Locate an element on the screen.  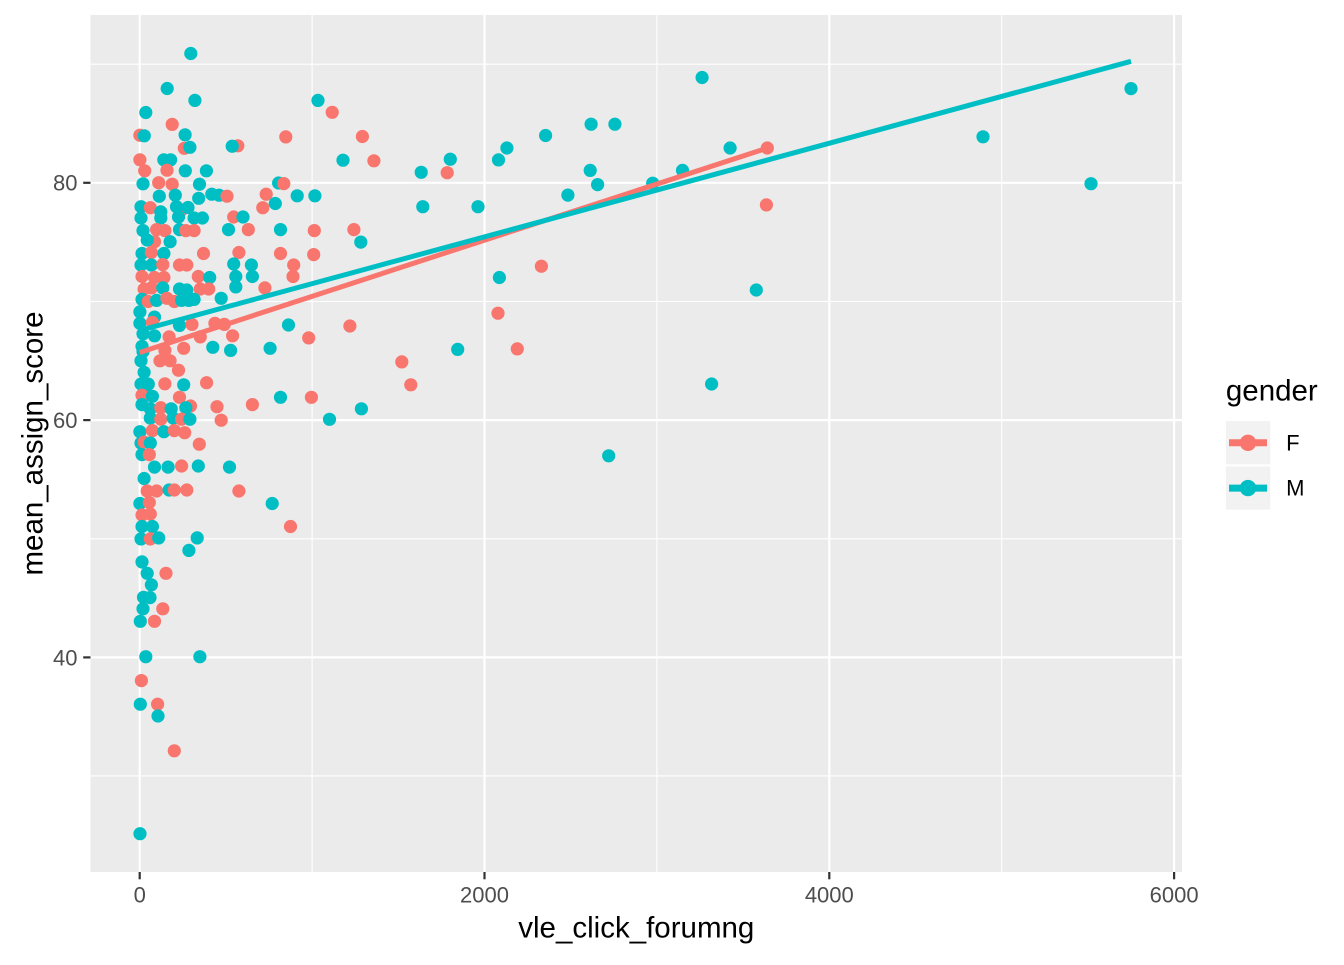
svg-text: 60 is located at coordinates (65, 420).